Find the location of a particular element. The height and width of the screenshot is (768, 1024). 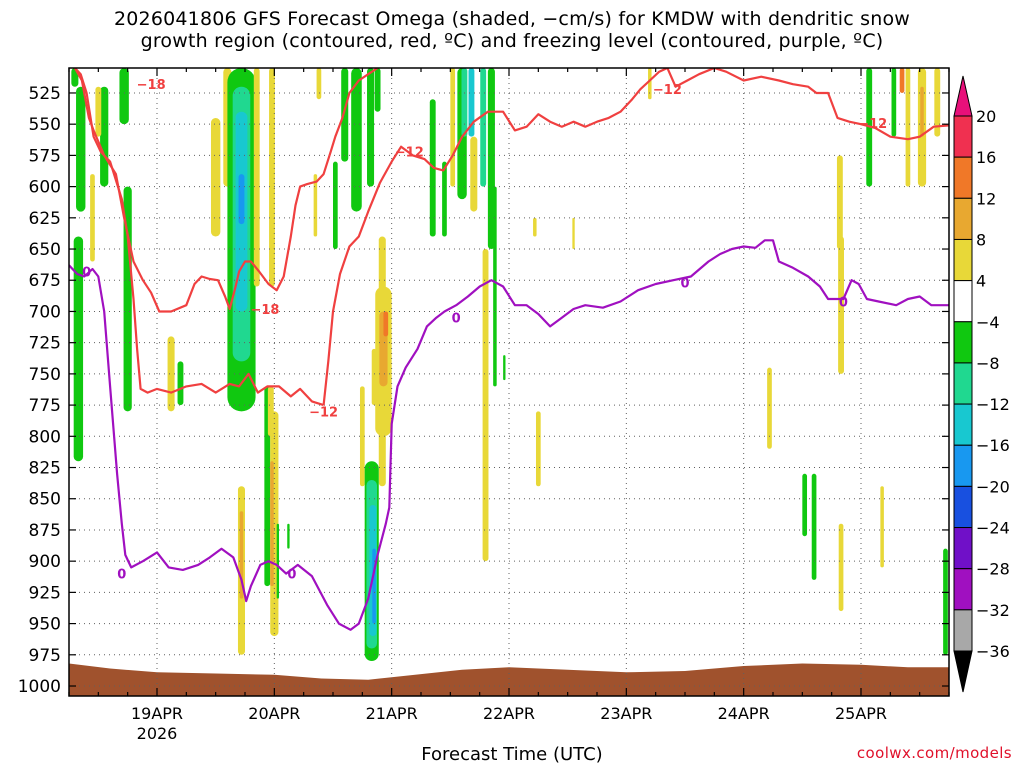

y-tick-label-550: 550 is located at coordinates (45, 125).